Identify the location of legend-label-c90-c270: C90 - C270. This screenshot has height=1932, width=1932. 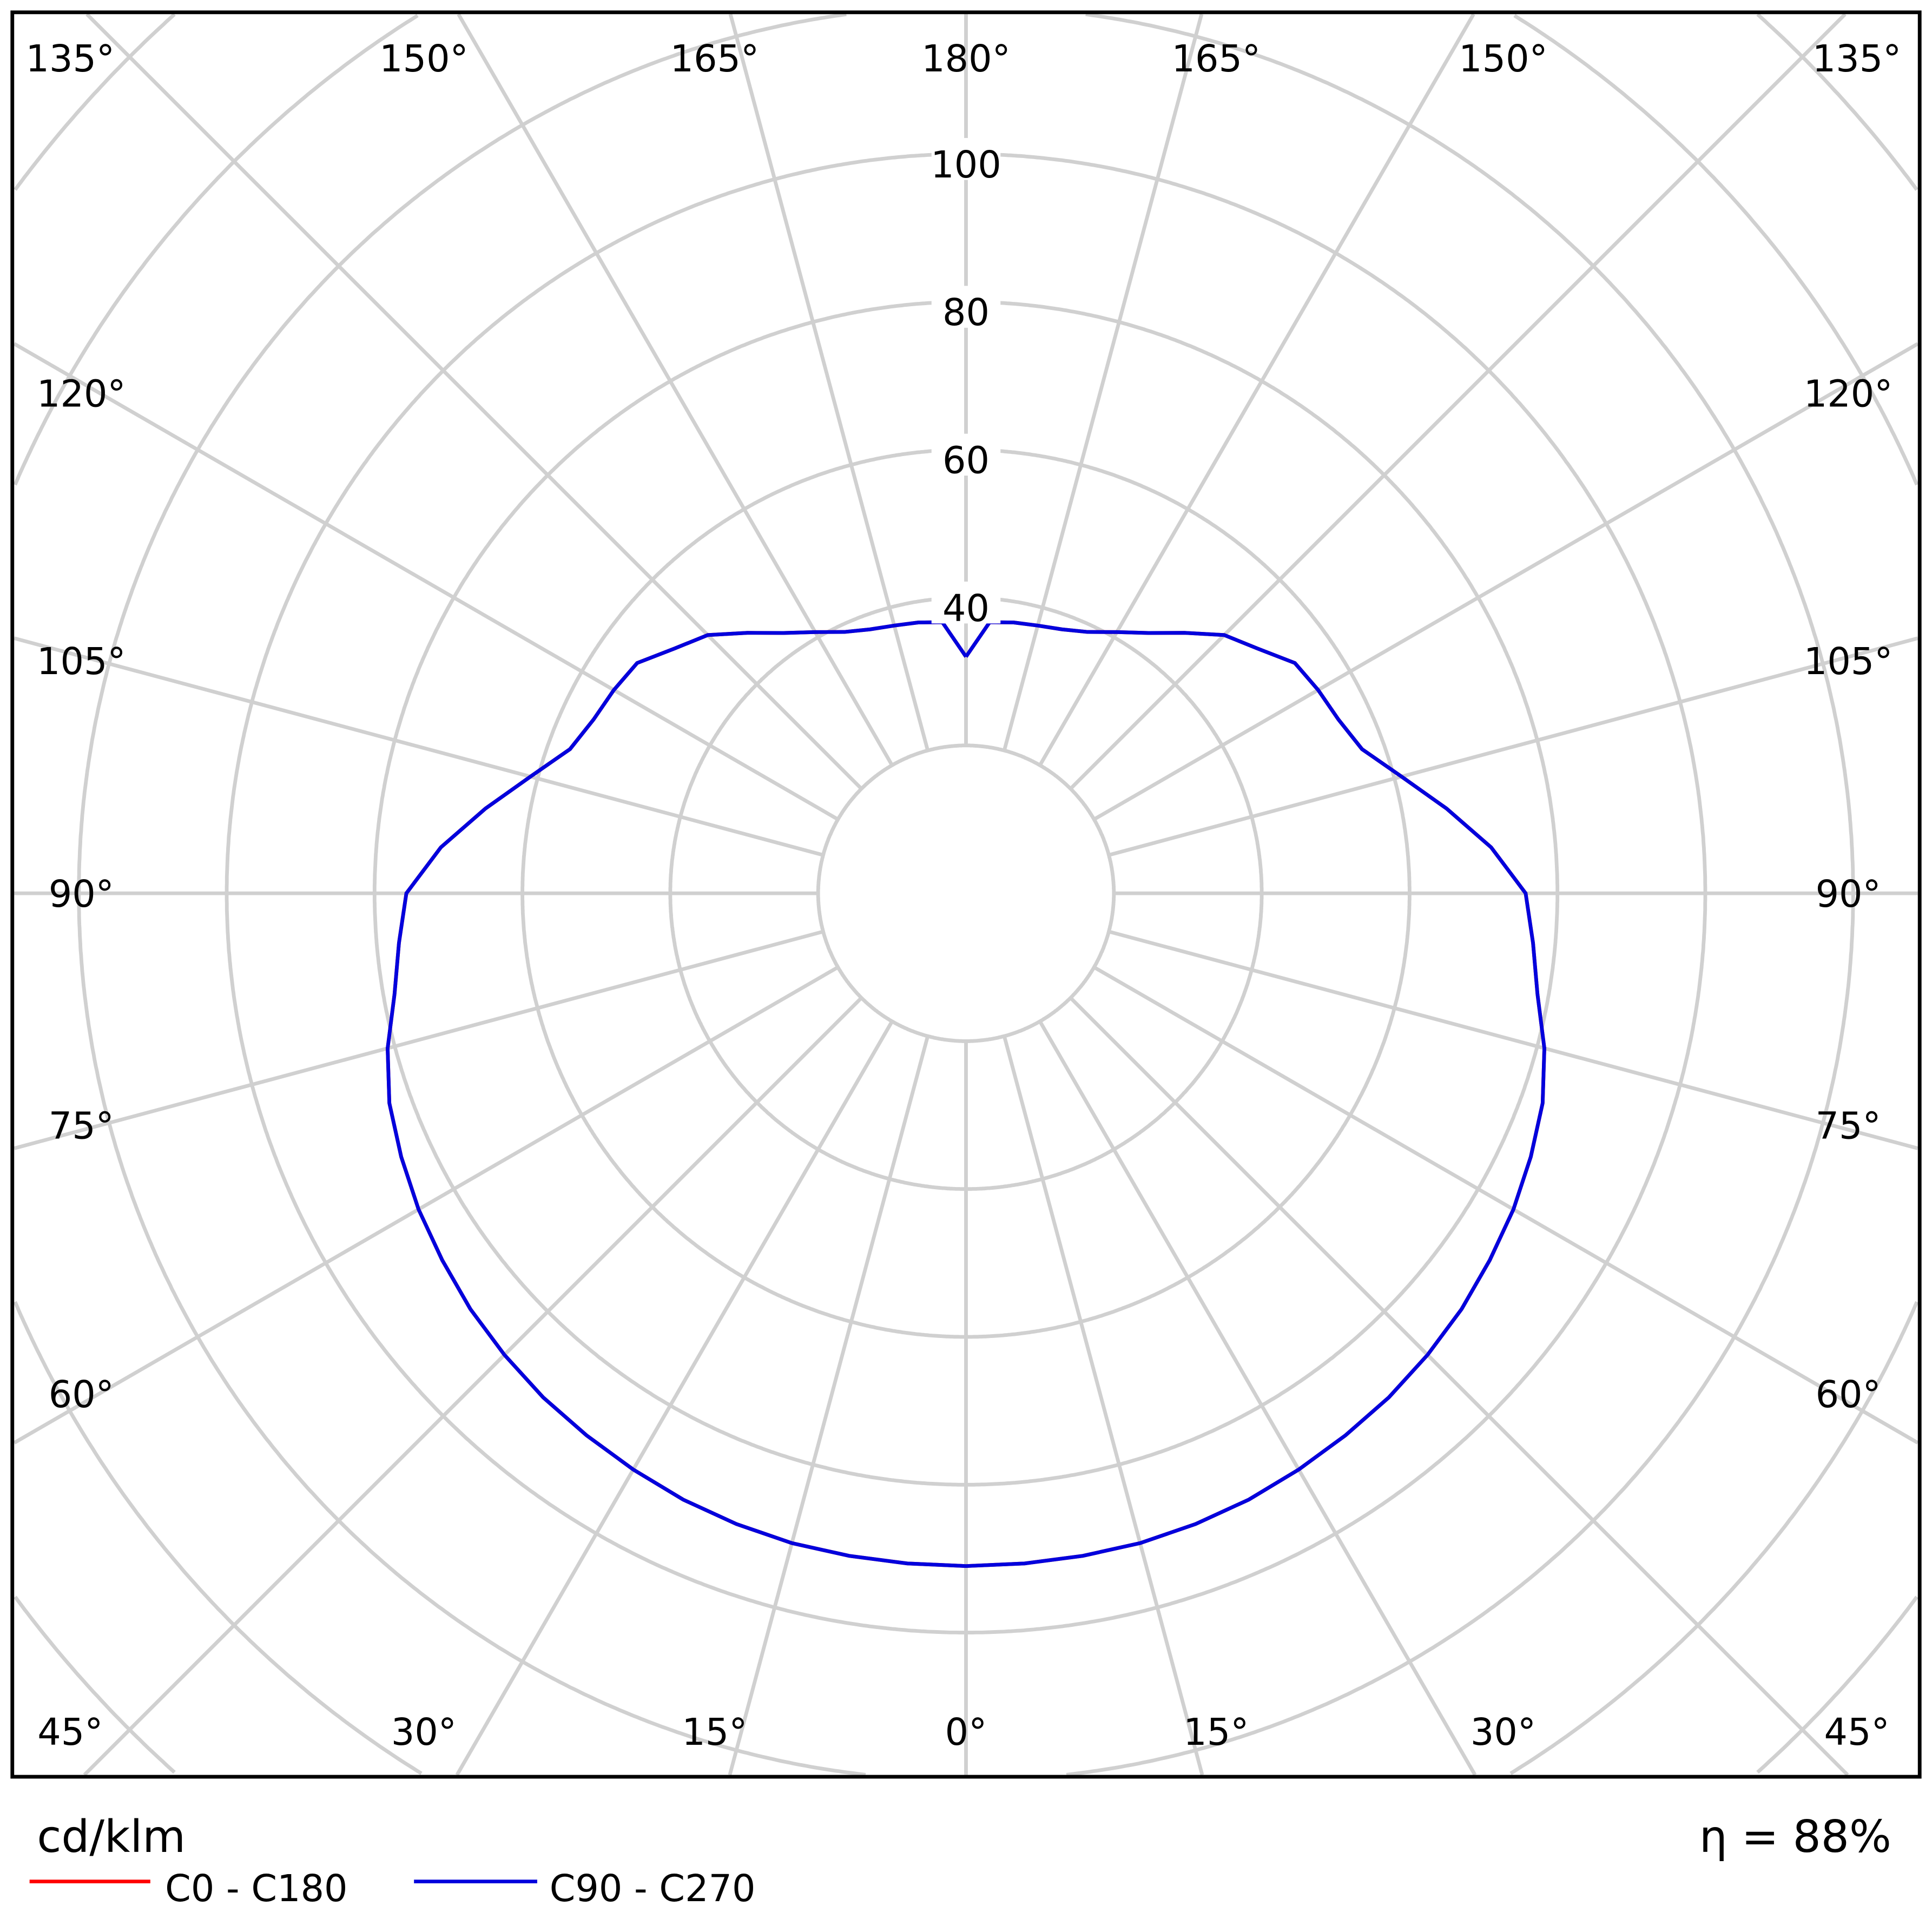
(653, 1889).